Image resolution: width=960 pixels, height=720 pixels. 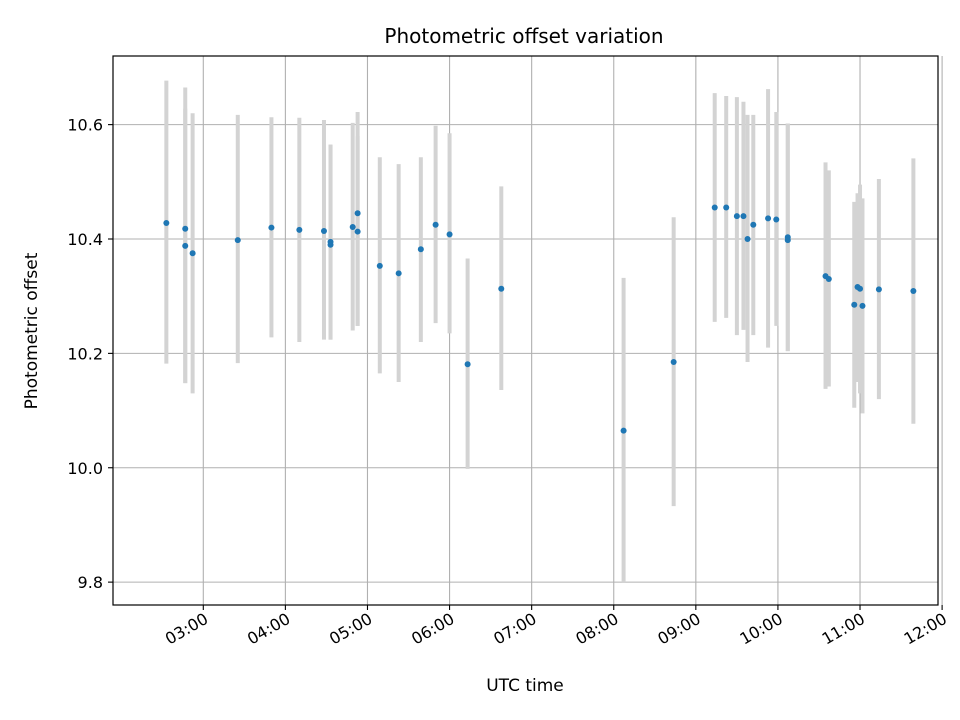 I want to click on y-axis-title: Photometric offset, so click(x=32, y=330).